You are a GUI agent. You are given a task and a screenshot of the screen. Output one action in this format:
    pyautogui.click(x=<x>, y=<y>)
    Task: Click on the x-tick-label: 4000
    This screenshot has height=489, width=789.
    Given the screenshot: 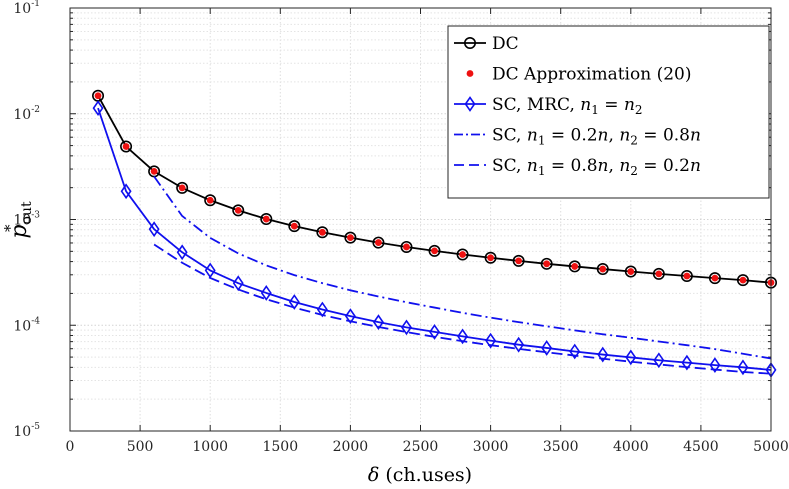 What is the action you would take?
    pyautogui.click(x=631, y=447)
    